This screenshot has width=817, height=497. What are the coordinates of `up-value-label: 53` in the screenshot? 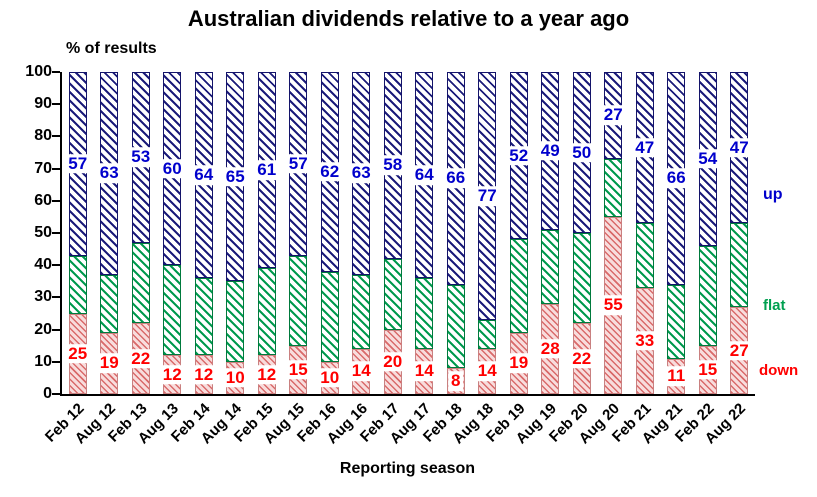 It's located at (141, 157).